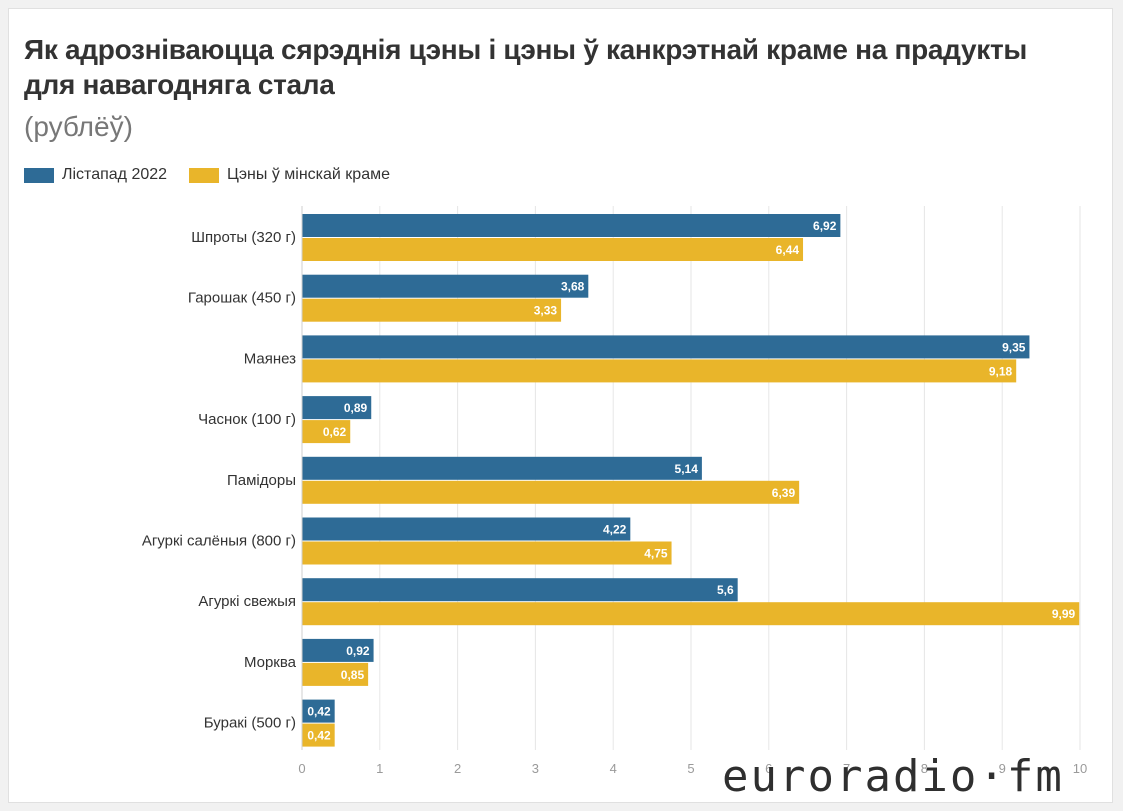 This screenshot has height=811, width=1123. Describe the element at coordinates (243, 237) in the screenshot. I see `category-label: Шпроты (320 г)` at that location.